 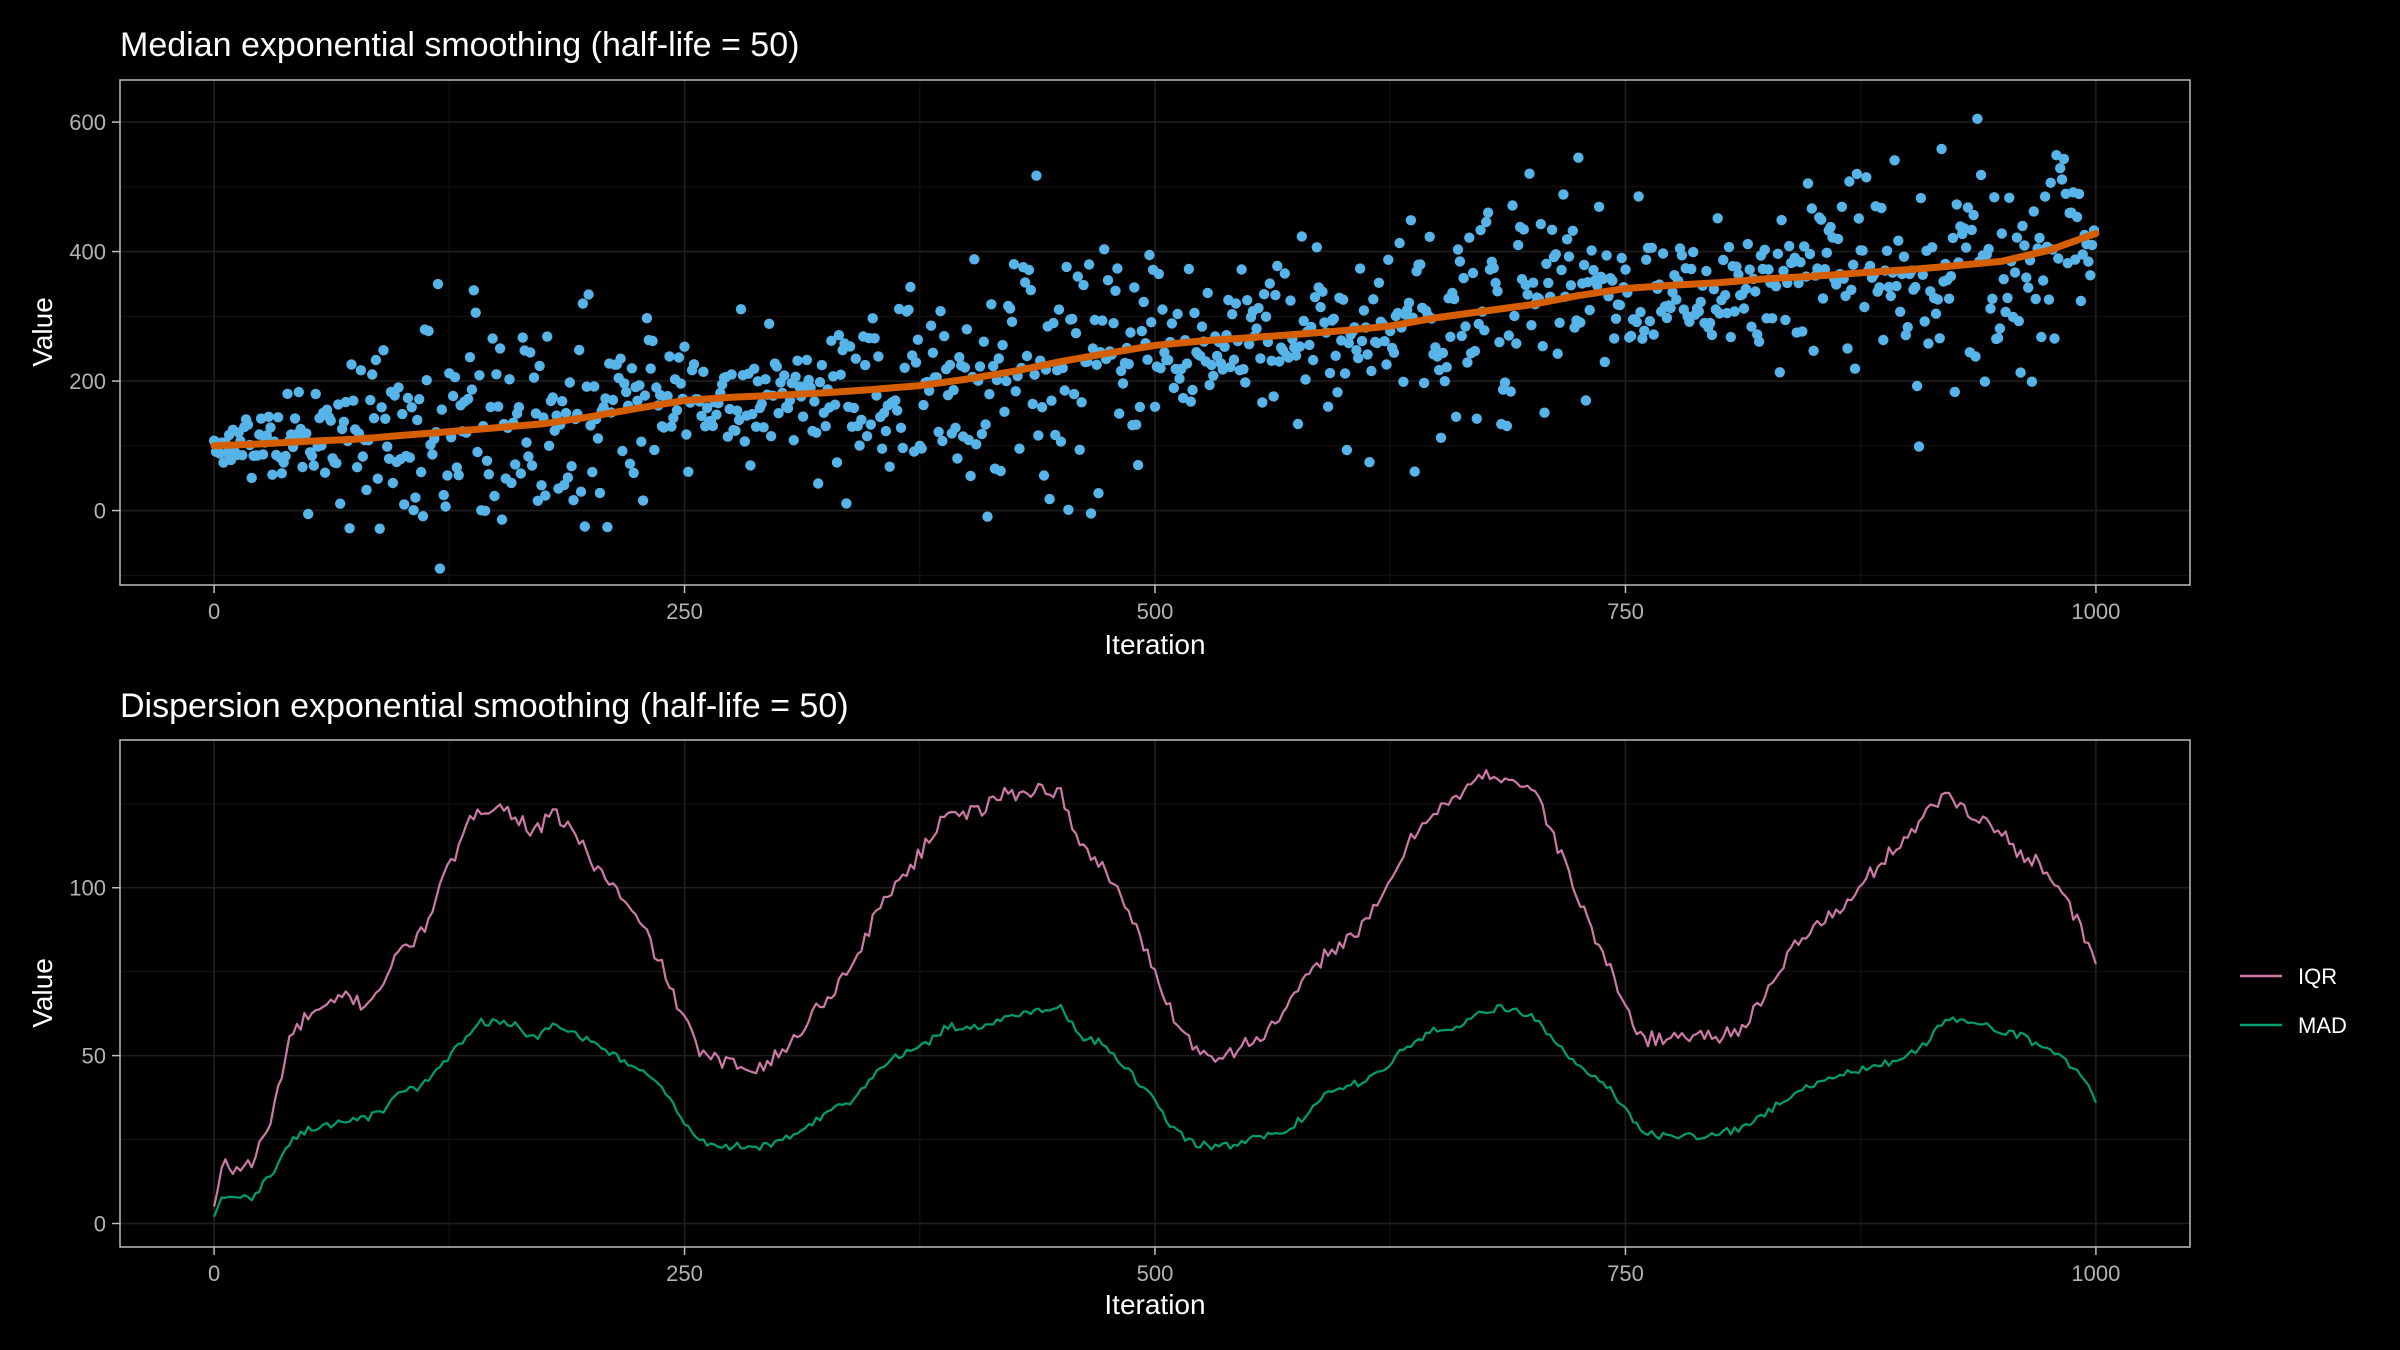 What do you see at coordinates (2095, 611) in the screenshot?
I see `median-x-tick-label: 1000` at bounding box center [2095, 611].